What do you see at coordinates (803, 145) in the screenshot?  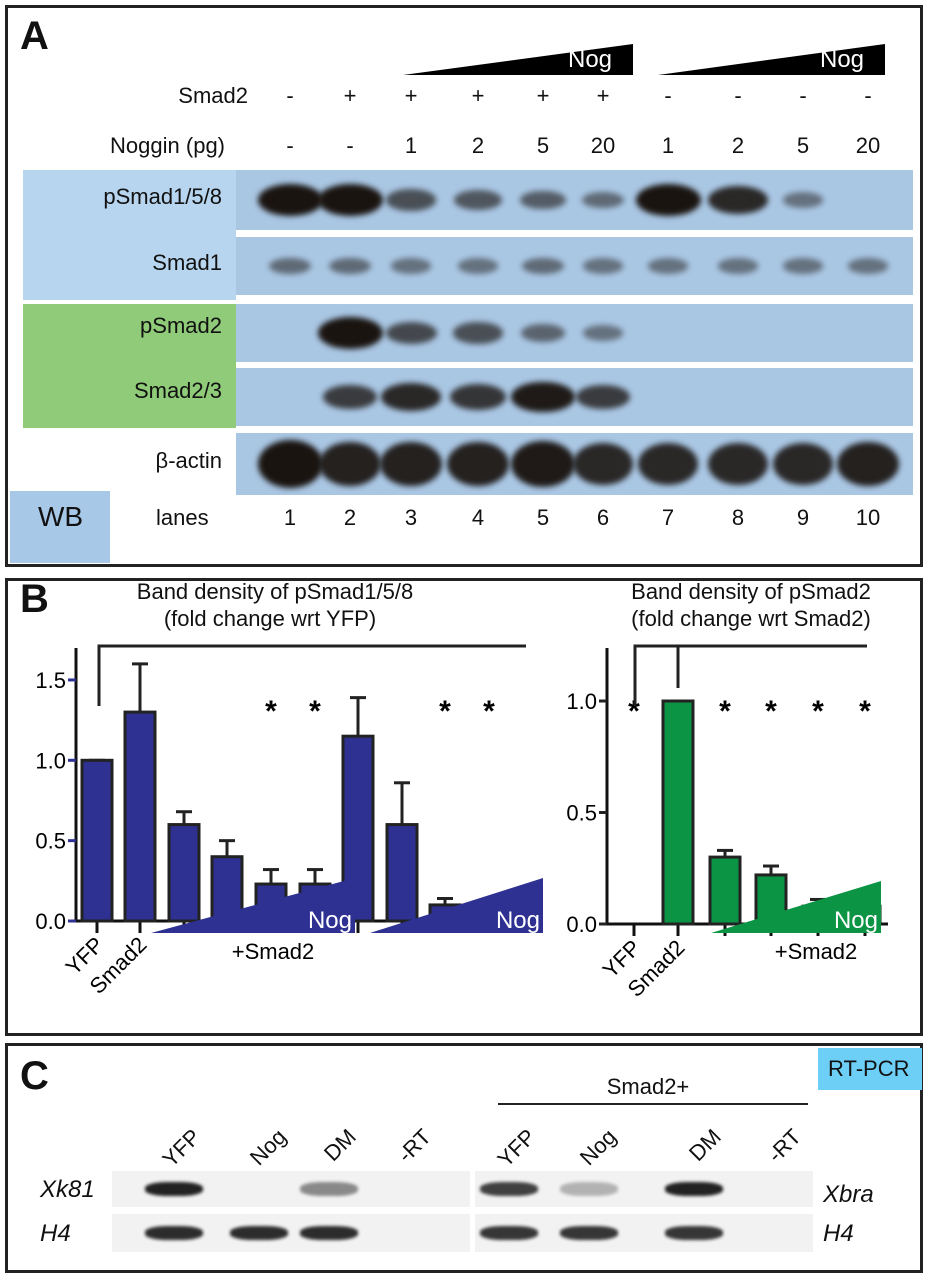 I see `noggin-value: 5` at bounding box center [803, 145].